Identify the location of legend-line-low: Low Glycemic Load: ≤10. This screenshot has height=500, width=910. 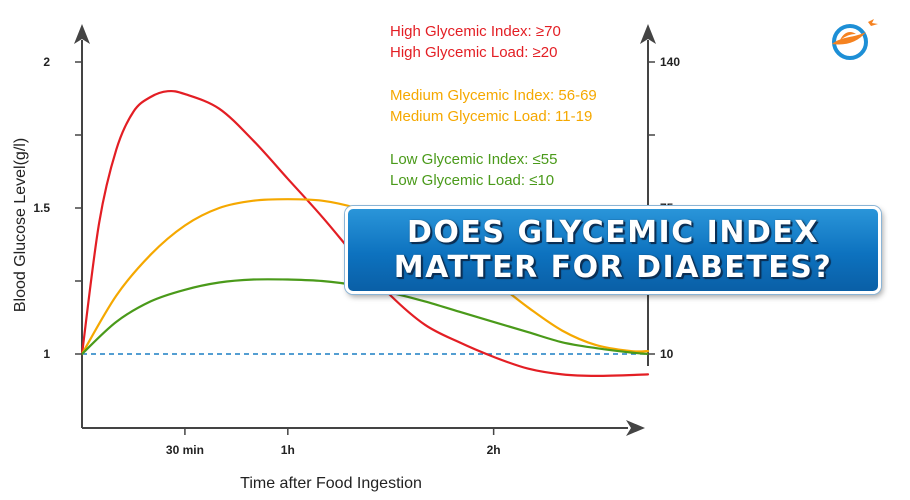
(472, 180).